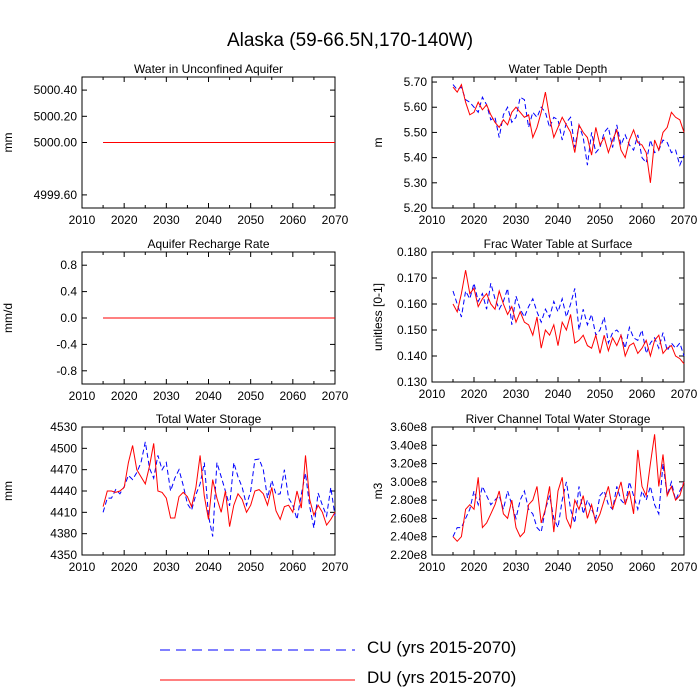 The image size is (700, 700). What do you see at coordinates (350, 40) in the screenshot?
I see `figure-title: Alaska (59-66.5N,170-140W)` at bounding box center [350, 40].